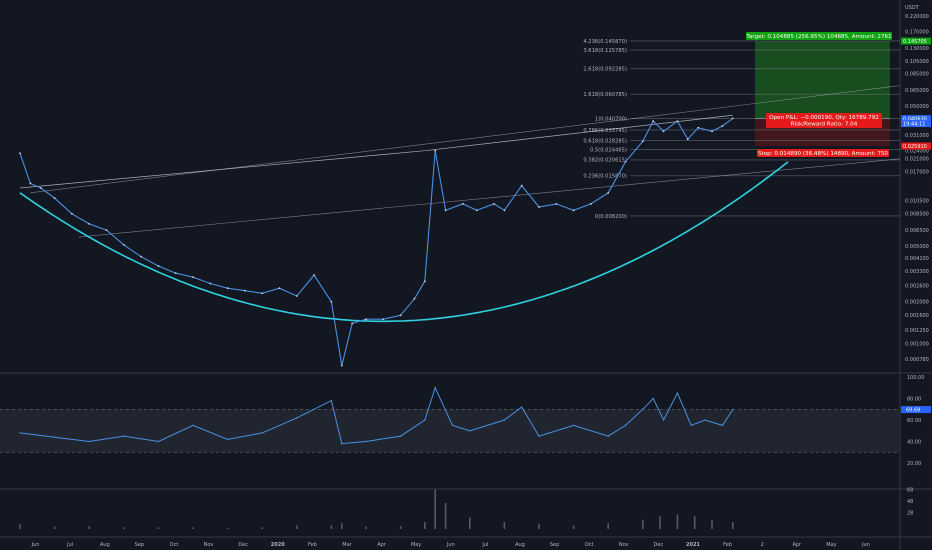 The image size is (932, 550). What do you see at coordinates (624, 545) in the screenshot?
I see `time-tick-label: Nov` at bounding box center [624, 545].